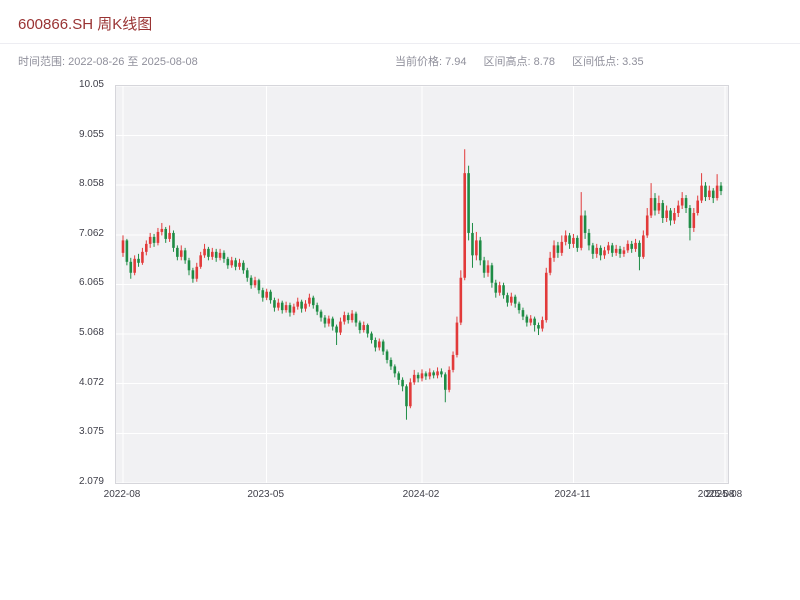 The image size is (800, 600). I want to click on range-high-stat: 区间高点: 8.78, so click(519, 62).